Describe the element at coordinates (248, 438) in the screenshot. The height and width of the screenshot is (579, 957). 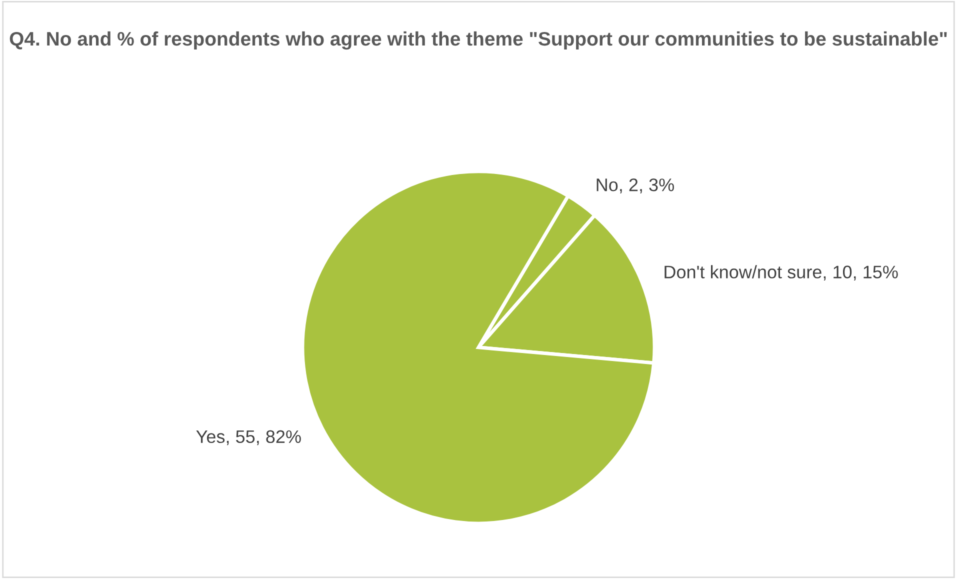
I see `slice-label: Yes, 55, 82%` at that location.